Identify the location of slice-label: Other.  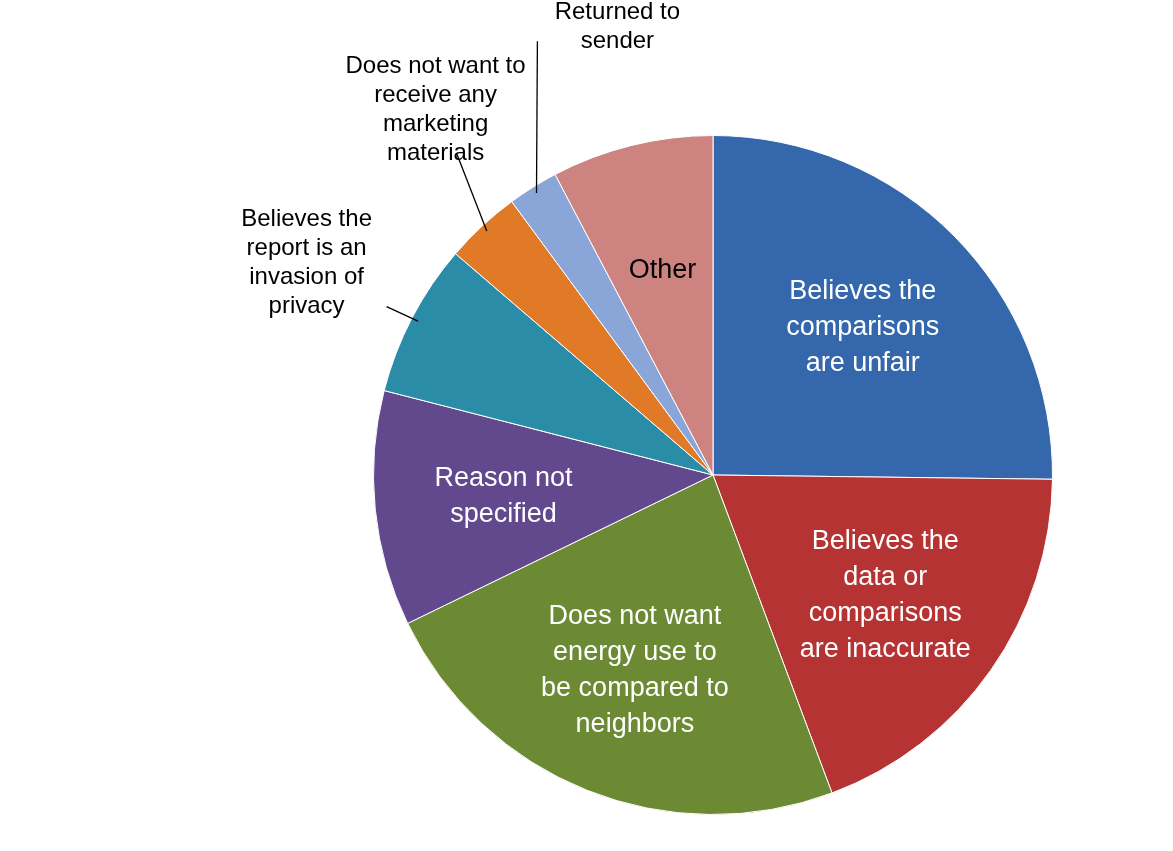
(662, 269).